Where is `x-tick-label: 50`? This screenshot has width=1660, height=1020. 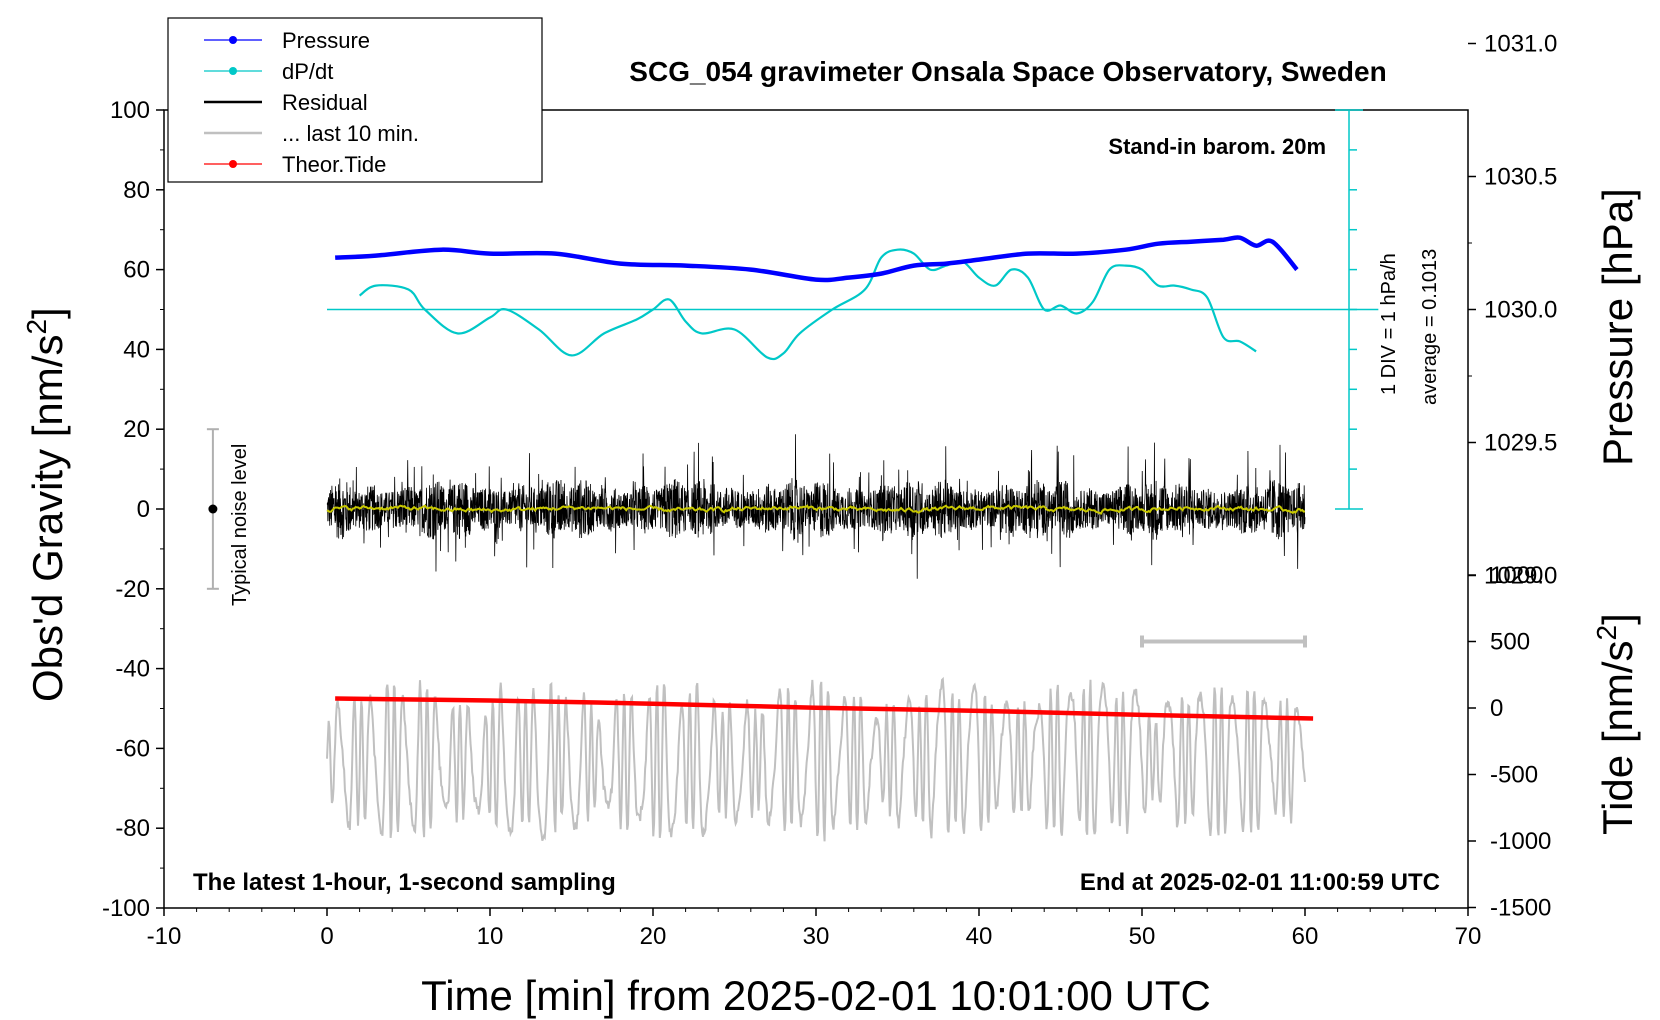 x-tick-label: 50 is located at coordinates (1142, 936).